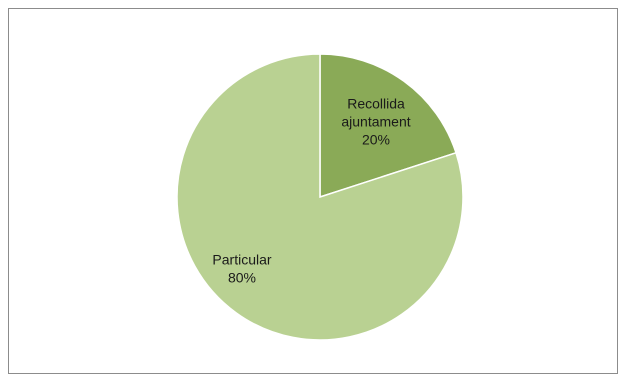  Describe the element at coordinates (242, 278) in the screenshot. I see `data-label-value-1: 80%` at that location.